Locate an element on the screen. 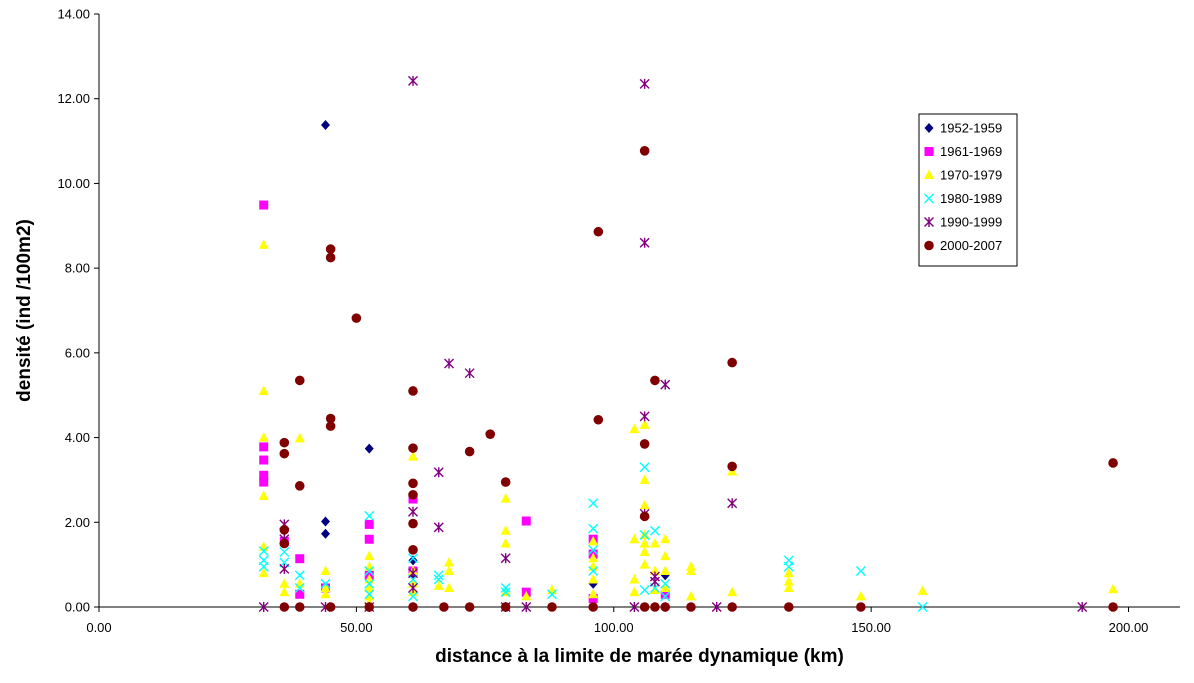  y-tick-label: 2.00 is located at coordinates (77, 522).